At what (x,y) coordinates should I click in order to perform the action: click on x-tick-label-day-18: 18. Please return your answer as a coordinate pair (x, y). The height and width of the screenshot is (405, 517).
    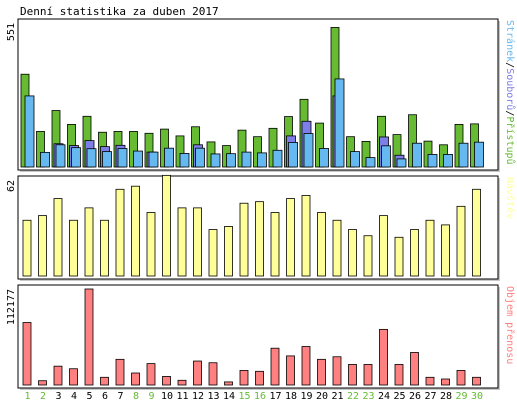
    Looking at the image, I should click on (291, 396).